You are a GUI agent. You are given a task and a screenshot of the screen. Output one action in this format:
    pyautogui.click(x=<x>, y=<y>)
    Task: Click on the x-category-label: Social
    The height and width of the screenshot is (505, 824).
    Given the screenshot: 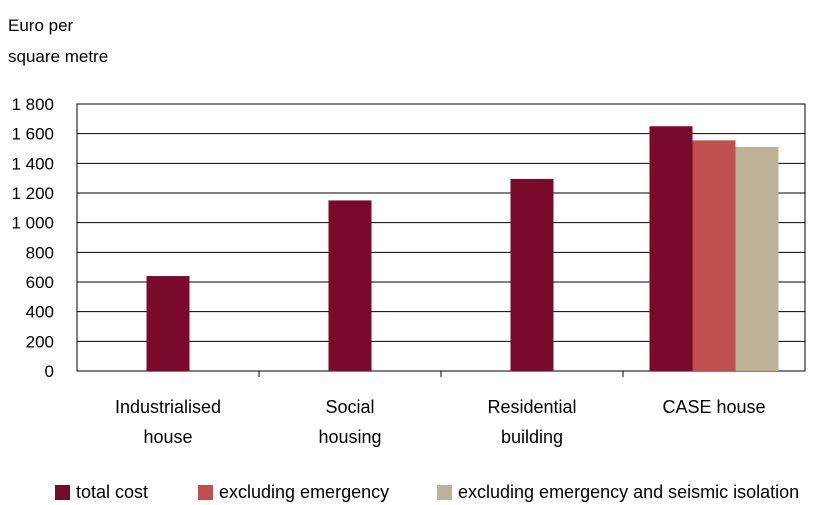 What is the action you would take?
    pyautogui.click(x=349, y=407)
    